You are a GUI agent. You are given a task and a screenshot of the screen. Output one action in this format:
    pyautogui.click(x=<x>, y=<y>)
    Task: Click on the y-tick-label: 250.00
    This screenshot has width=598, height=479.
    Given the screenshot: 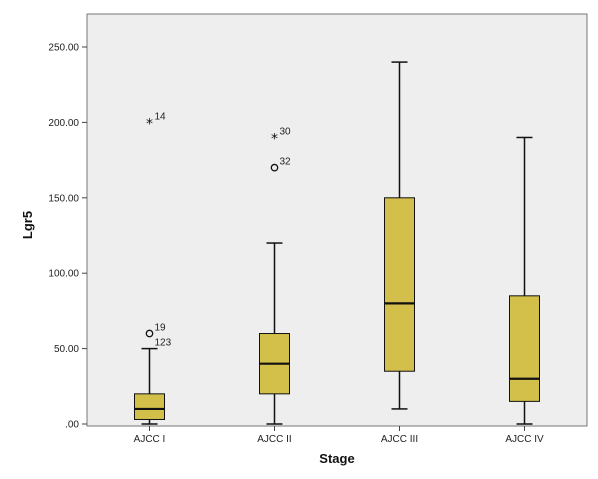 What is the action you would take?
    pyautogui.click(x=63, y=48)
    